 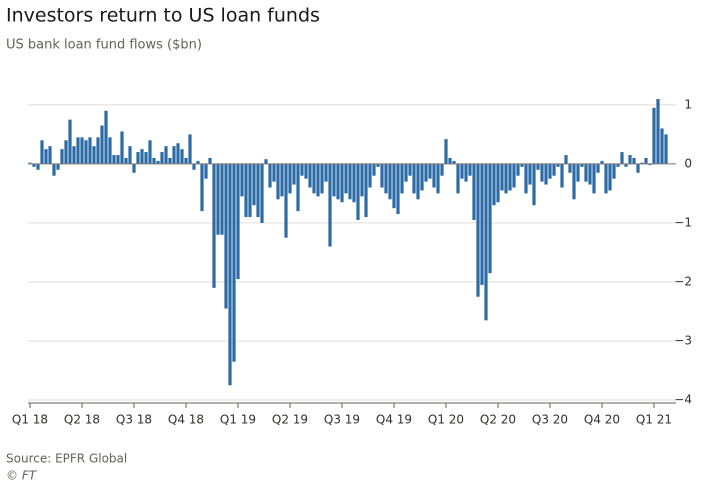 What do you see at coordinates (30, 420) in the screenshot?
I see `x-tick-label: Q1 18` at bounding box center [30, 420].